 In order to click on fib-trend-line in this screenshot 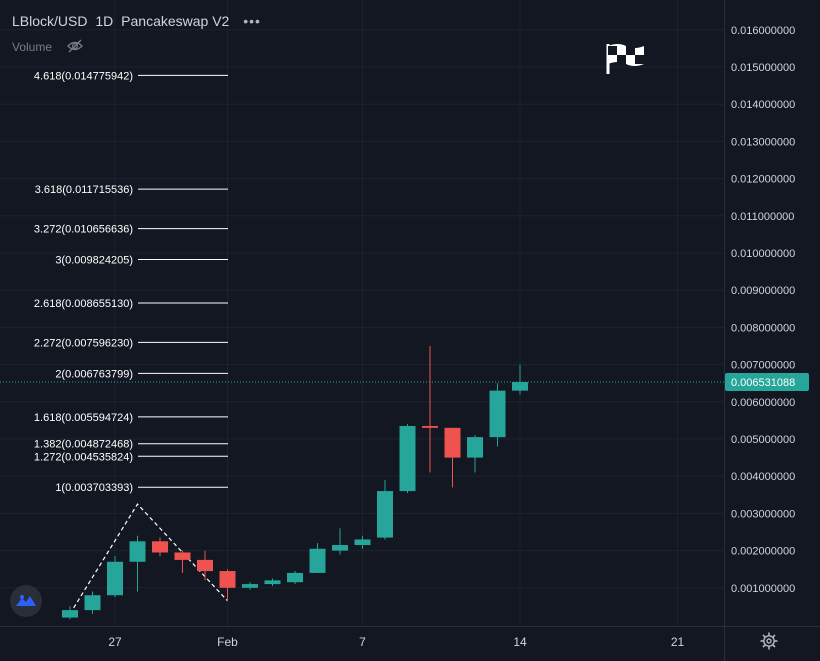, I will do `click(148, 559)`.